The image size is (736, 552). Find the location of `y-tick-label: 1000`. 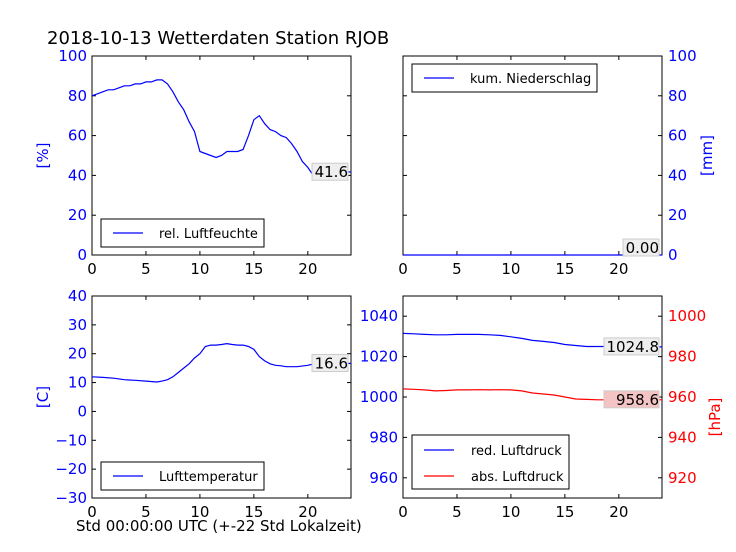

y-tick-label: 1000 is located at coordinates (379, 397).